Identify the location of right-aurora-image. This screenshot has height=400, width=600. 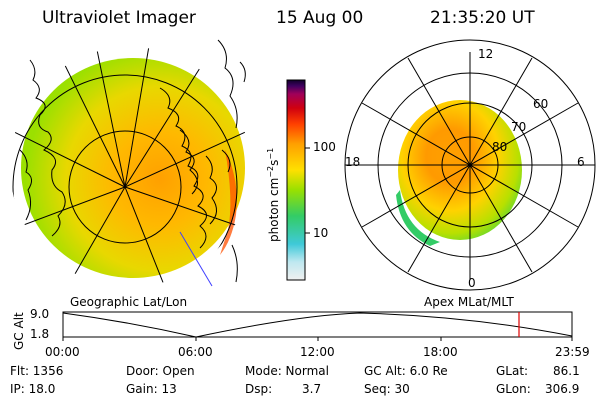
(460, 170).